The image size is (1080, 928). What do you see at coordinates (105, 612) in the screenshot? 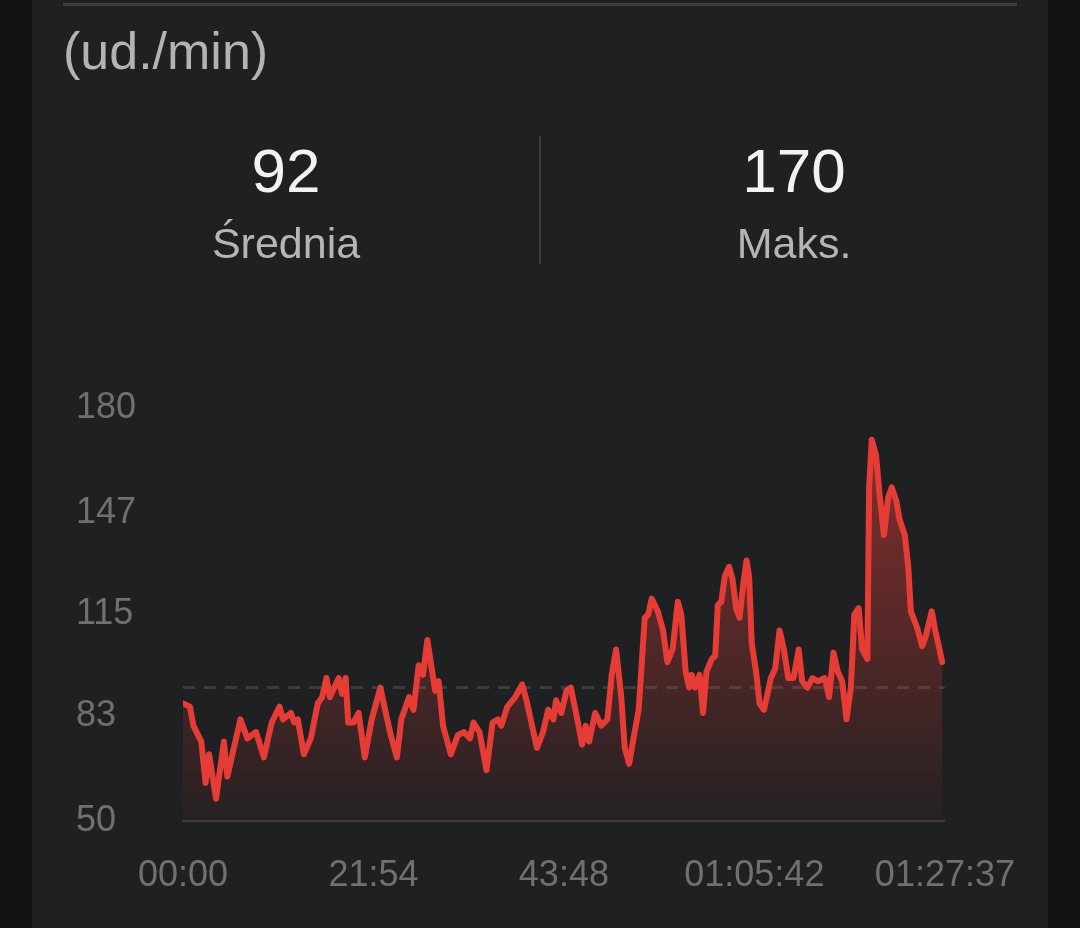
I see `y-tick-label: 115` at bounding box center [105, 612].